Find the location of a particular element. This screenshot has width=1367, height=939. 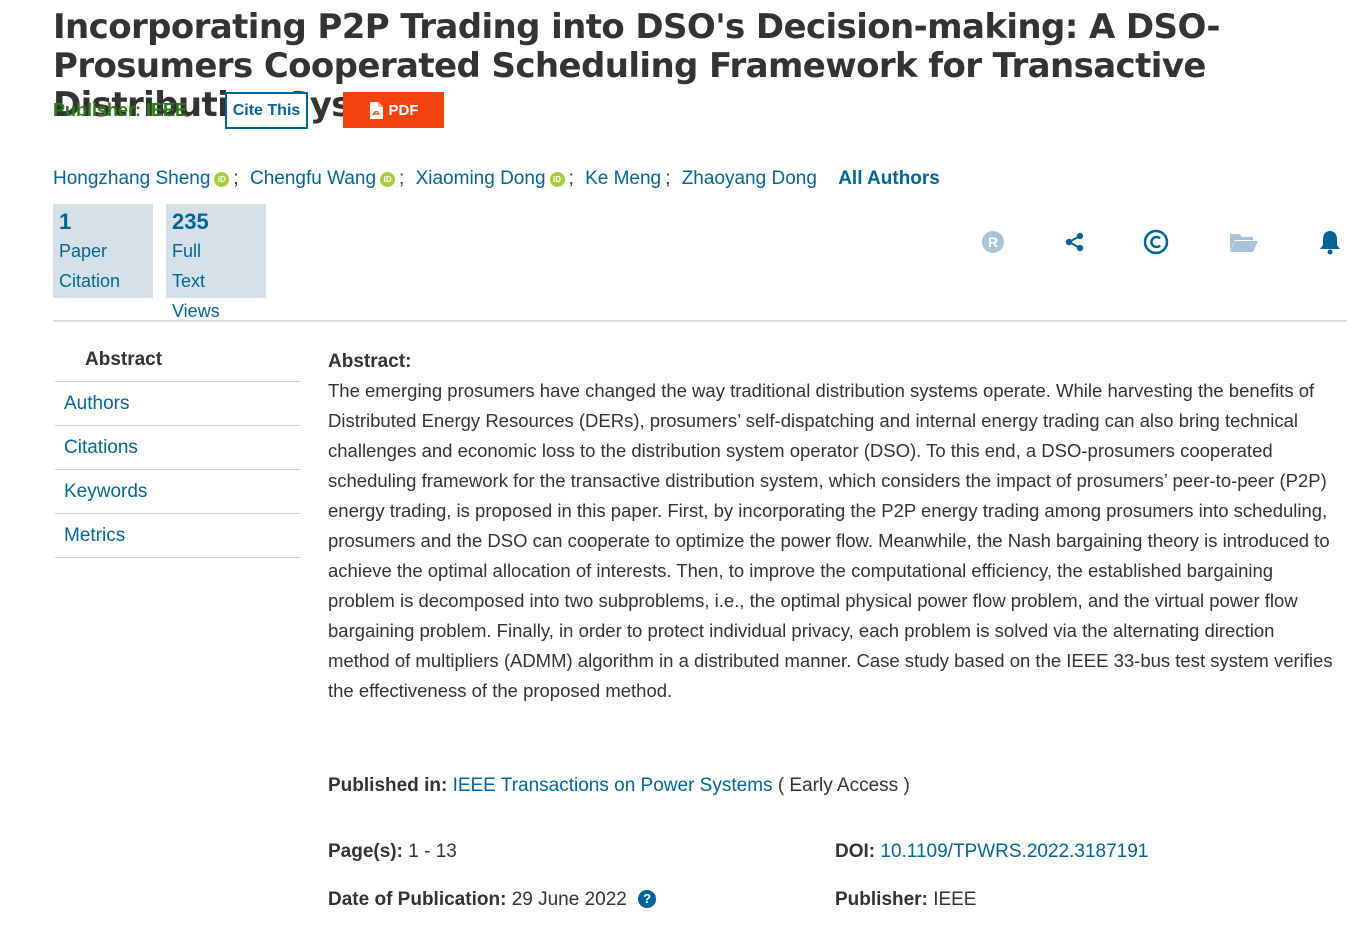

bell-icon is located at coordinates (1330, 242).